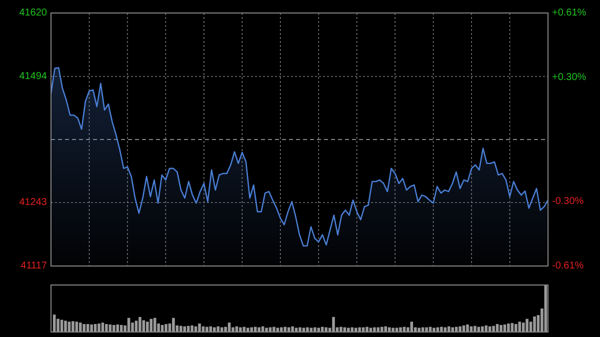 The width and height of the screenshot is (600, 337). Describe the element at coordinates (33, 13) in the screenshot. I see `y-tick-label: 41620` at that location.